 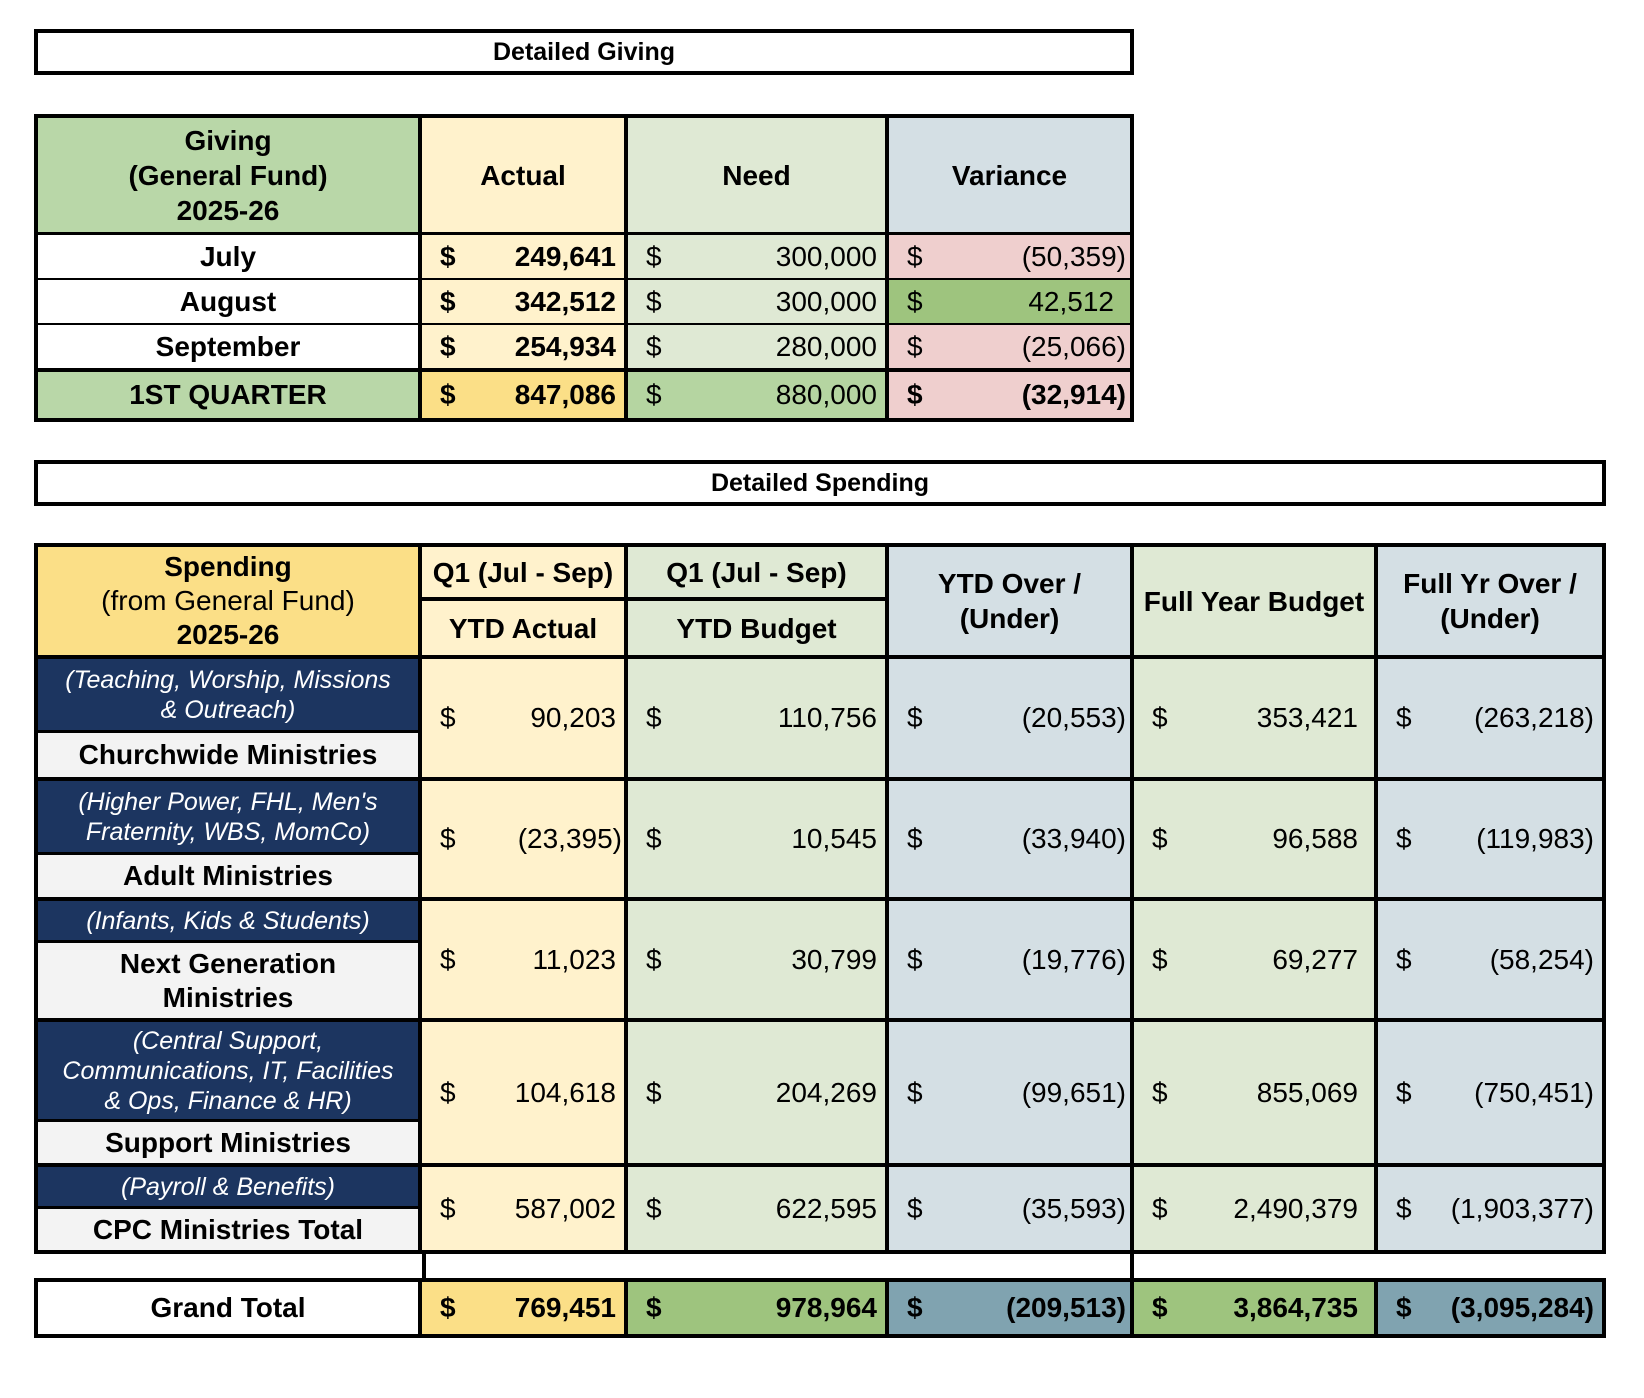 I want to click on ytd-over-value: (20,553), so click(x=1073, y=717).